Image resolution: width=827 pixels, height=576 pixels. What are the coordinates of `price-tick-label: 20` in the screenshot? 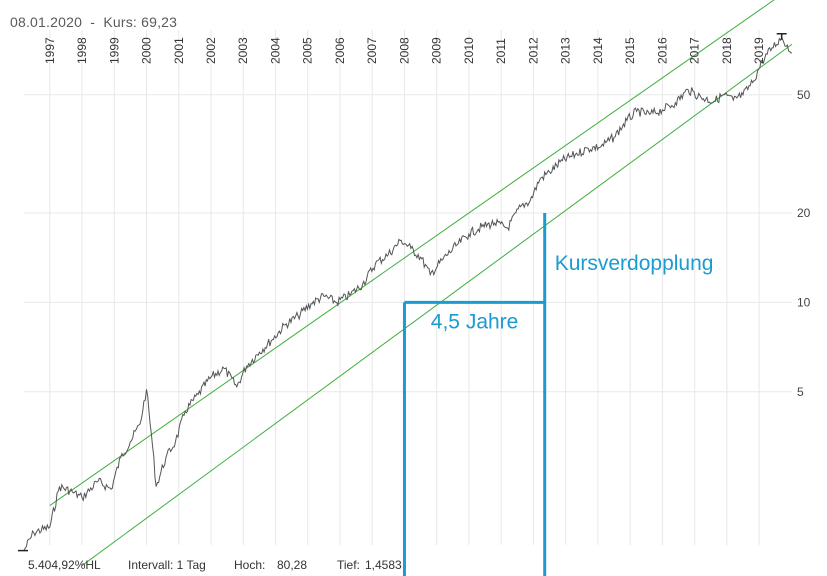 It's located at (804, 213).